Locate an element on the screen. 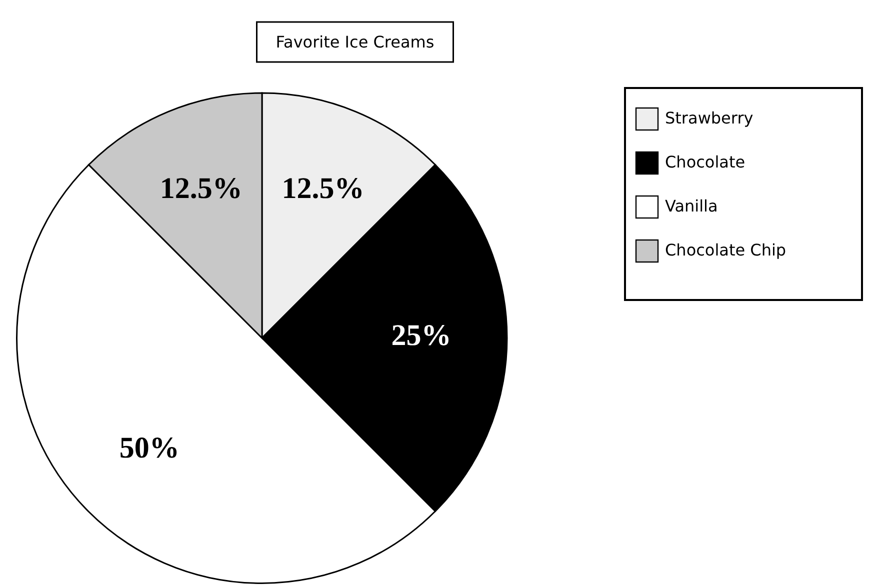  legend-label: Strawberry is located at coordinates (709, 118).